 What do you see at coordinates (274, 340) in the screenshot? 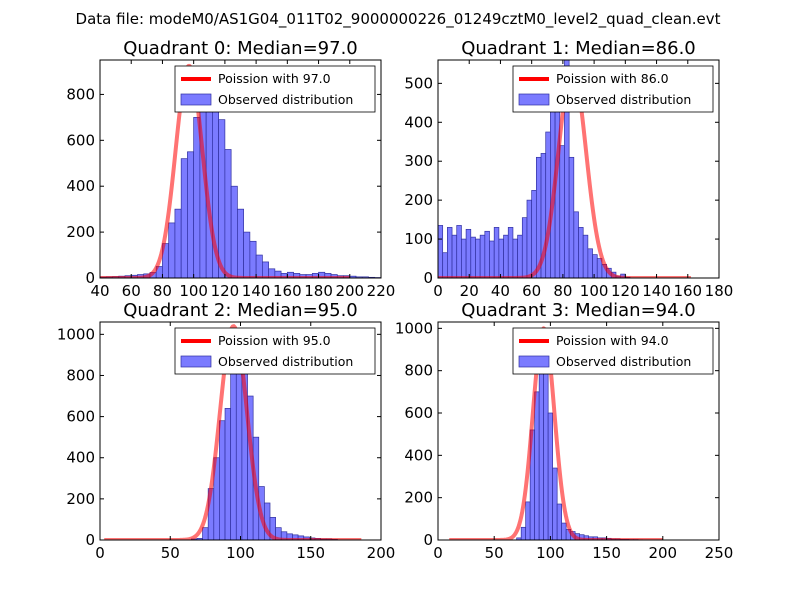
I see `legend-line-label: Poission with 95.0` at bounding box center [274, 340].